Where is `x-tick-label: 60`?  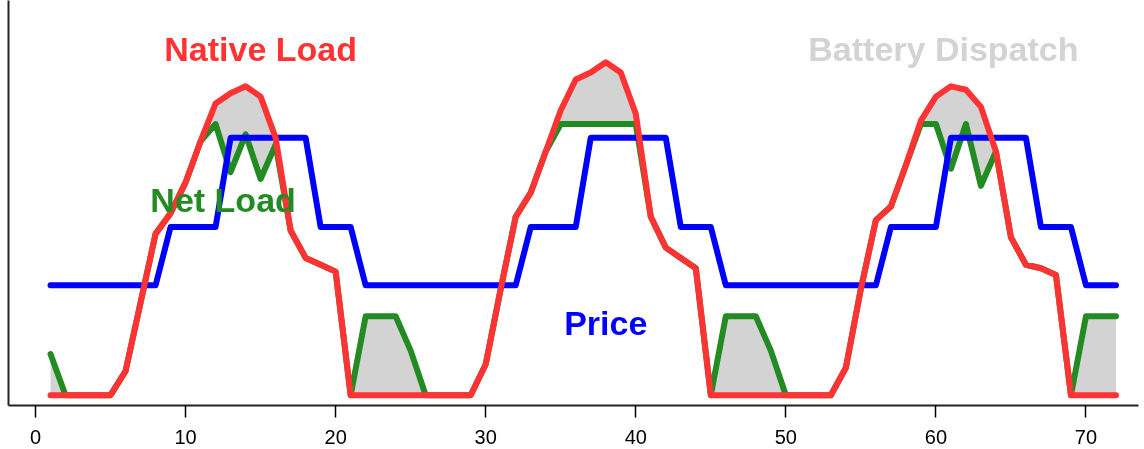 x-tick-label: 60 is located at coordinates (936, 436).